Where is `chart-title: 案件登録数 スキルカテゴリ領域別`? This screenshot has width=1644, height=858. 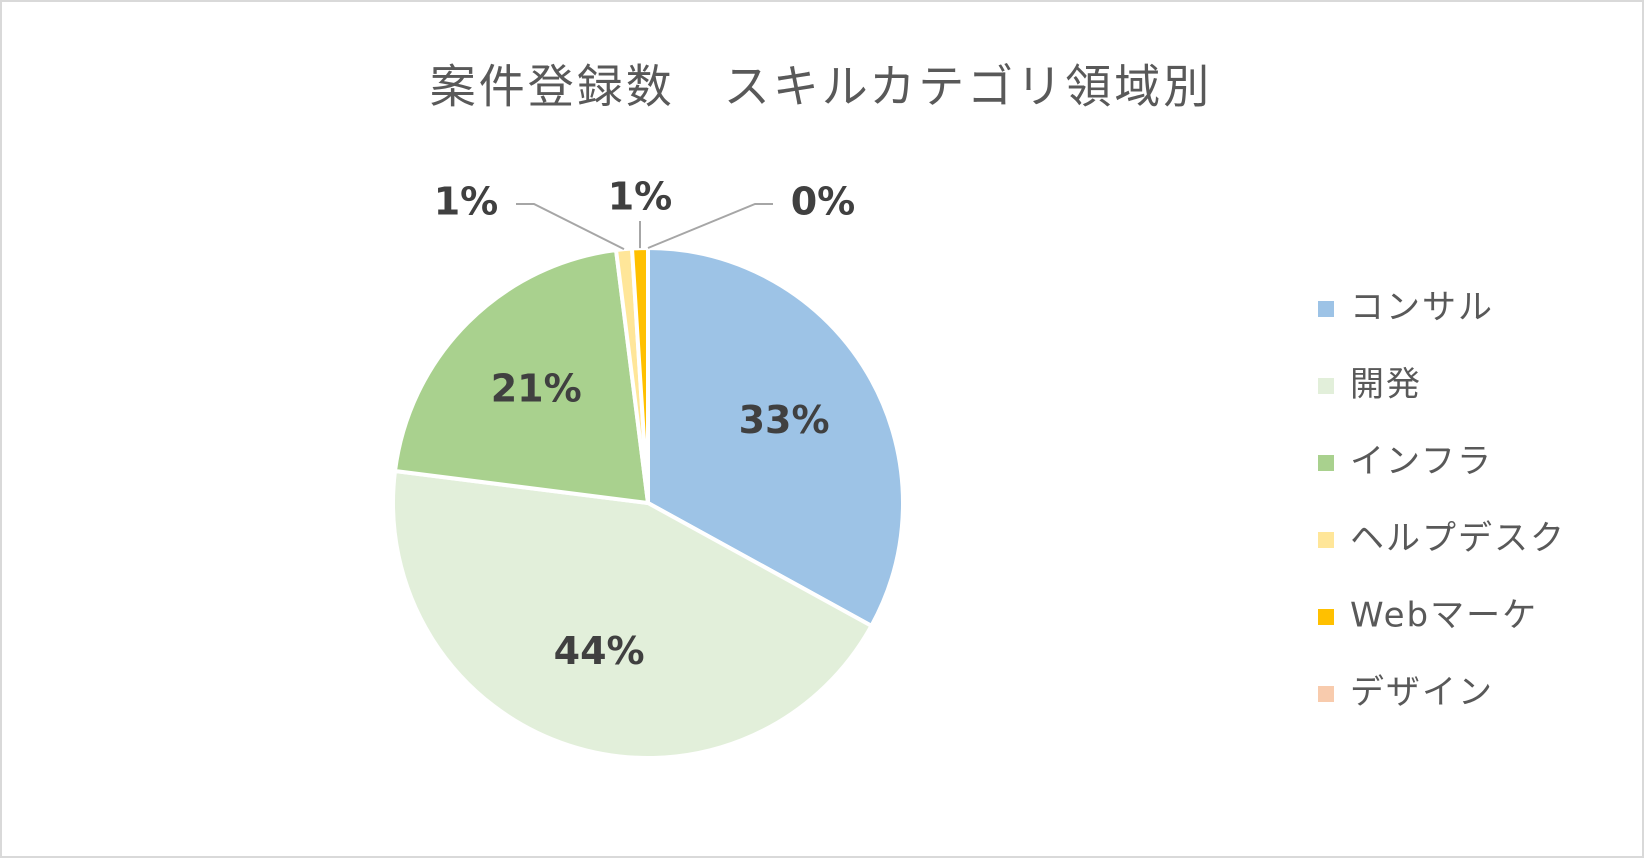 chart-title: 案件登録数 スキルカテゴリ領域別 is located at coordinates (821, 87).